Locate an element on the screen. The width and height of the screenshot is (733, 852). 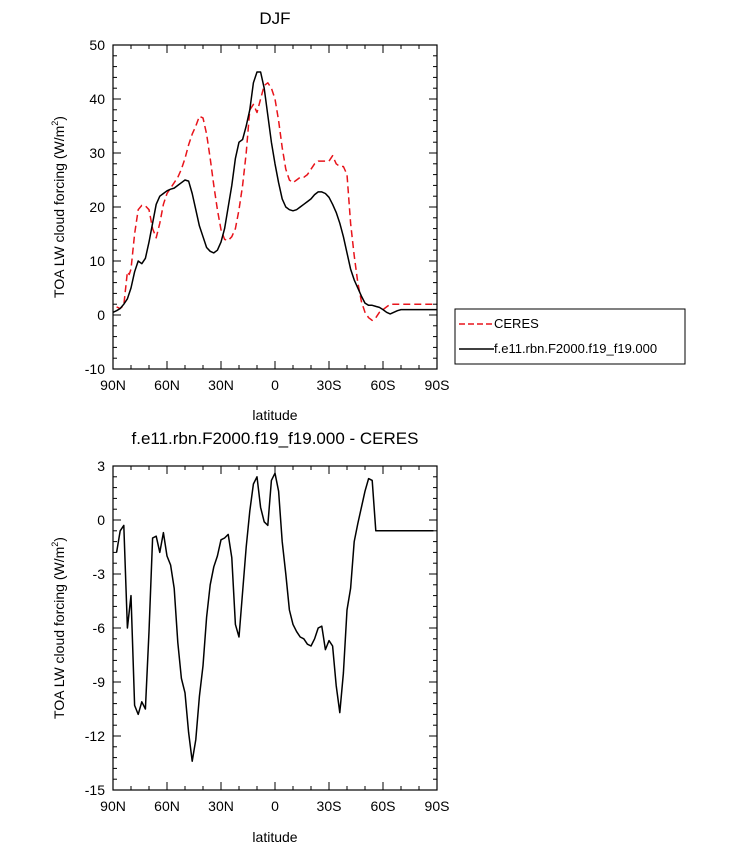
panel2-title: f.e11.rbn.F2000.f19_f19.000 - CERES is located at coordinates (275, 438).